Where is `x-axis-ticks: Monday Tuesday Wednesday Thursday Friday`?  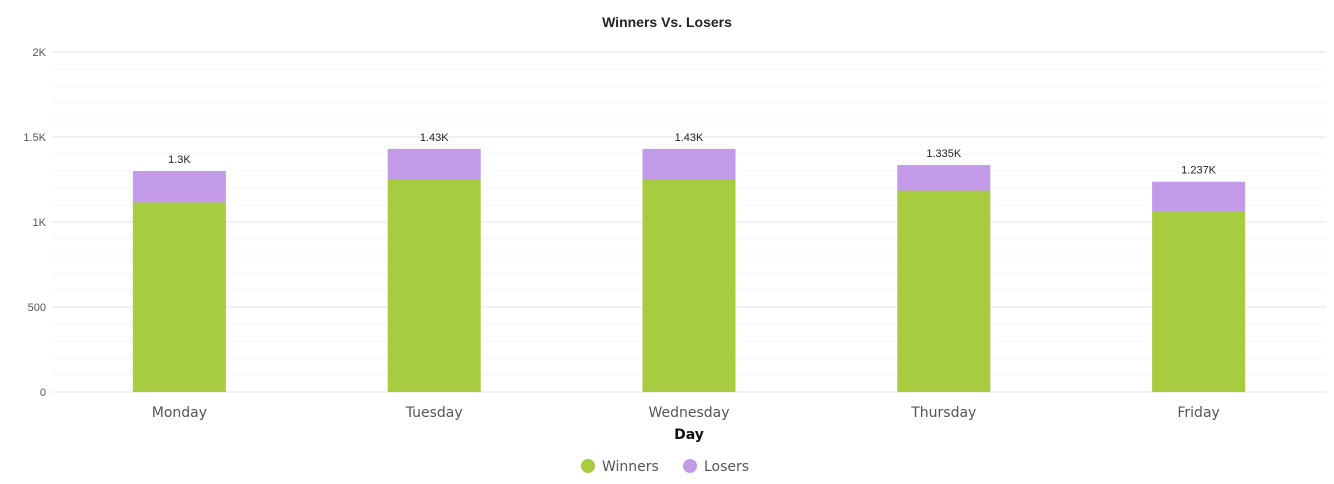 x-axis-ticks: Monday Tuesday Wednesday Thursday Friday is located at coordinates (686, 413).